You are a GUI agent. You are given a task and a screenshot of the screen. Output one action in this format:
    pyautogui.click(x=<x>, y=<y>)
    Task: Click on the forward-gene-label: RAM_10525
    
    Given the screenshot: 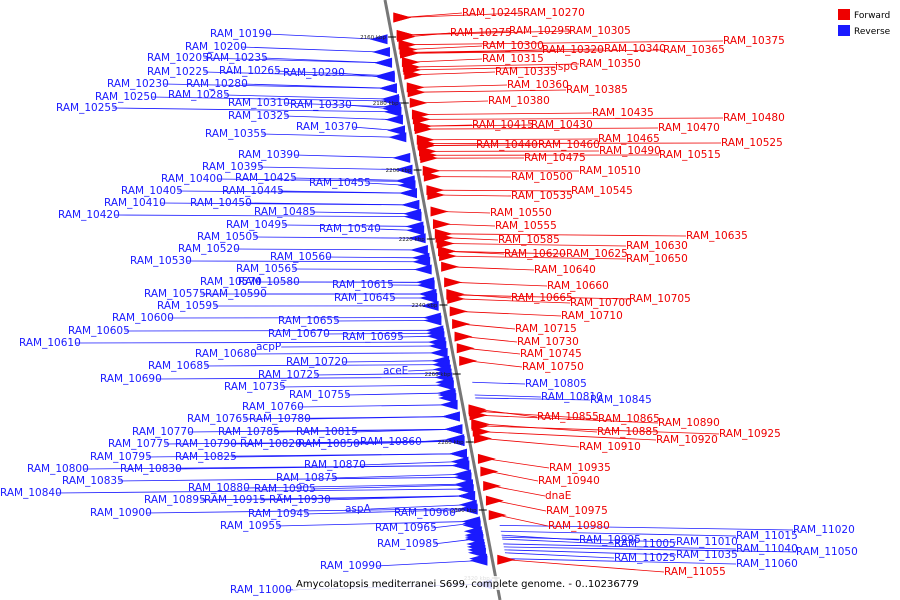 What is the action you would take?
    pyautogui.click(x=752, y=143)
    